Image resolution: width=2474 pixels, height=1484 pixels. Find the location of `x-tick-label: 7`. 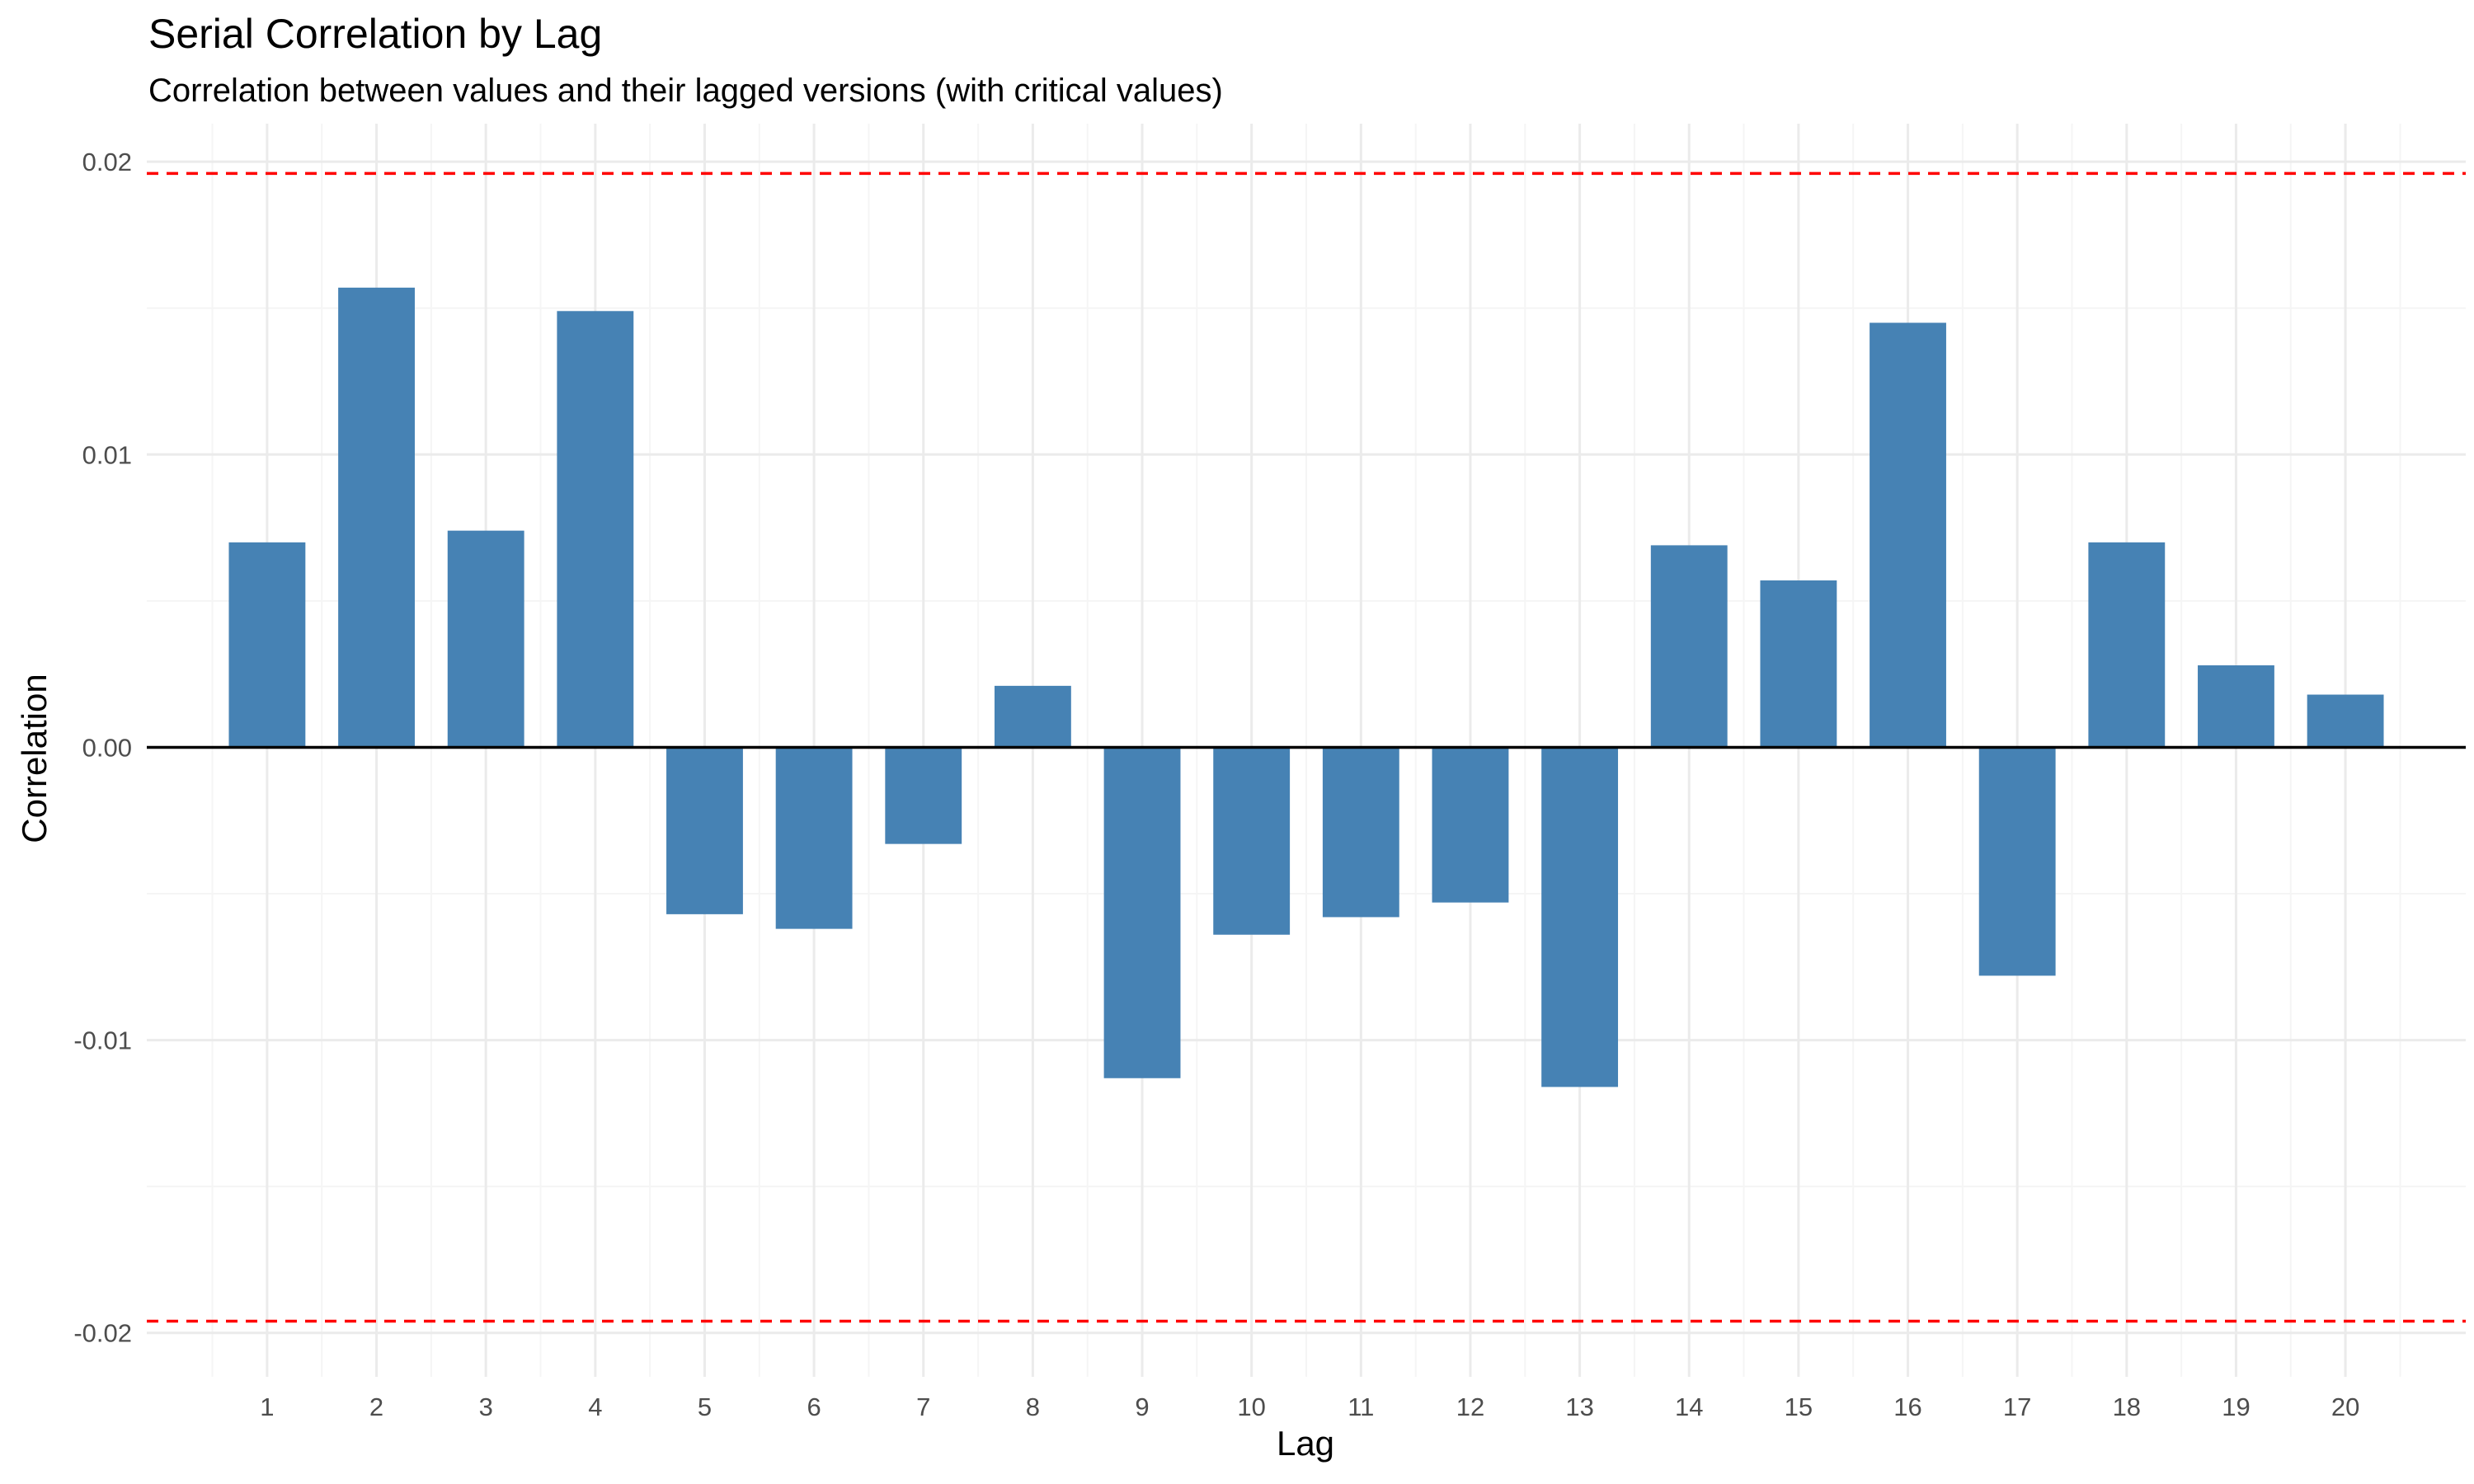

x-tick-label: 7 is located at coordinates (923, 1406).